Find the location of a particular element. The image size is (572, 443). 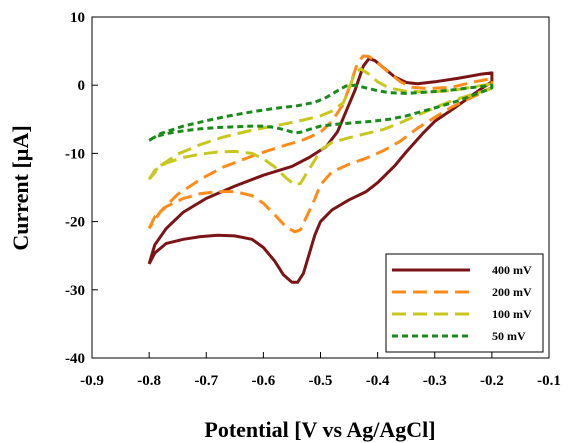

y-axis-title: Current [µA] is located at coordinates (20, 187).